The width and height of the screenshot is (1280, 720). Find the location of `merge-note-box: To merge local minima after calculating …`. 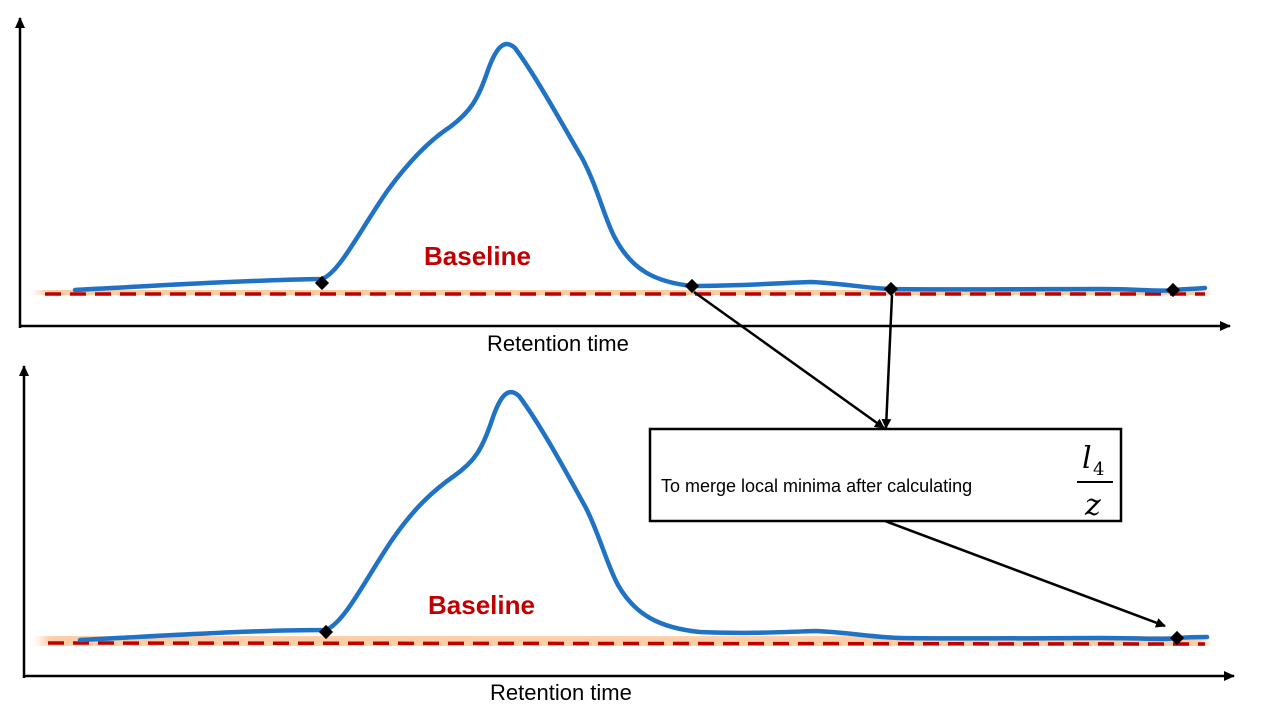

merge-note-box: To merge local minima after calculating … is located at coordinates (885, 476).